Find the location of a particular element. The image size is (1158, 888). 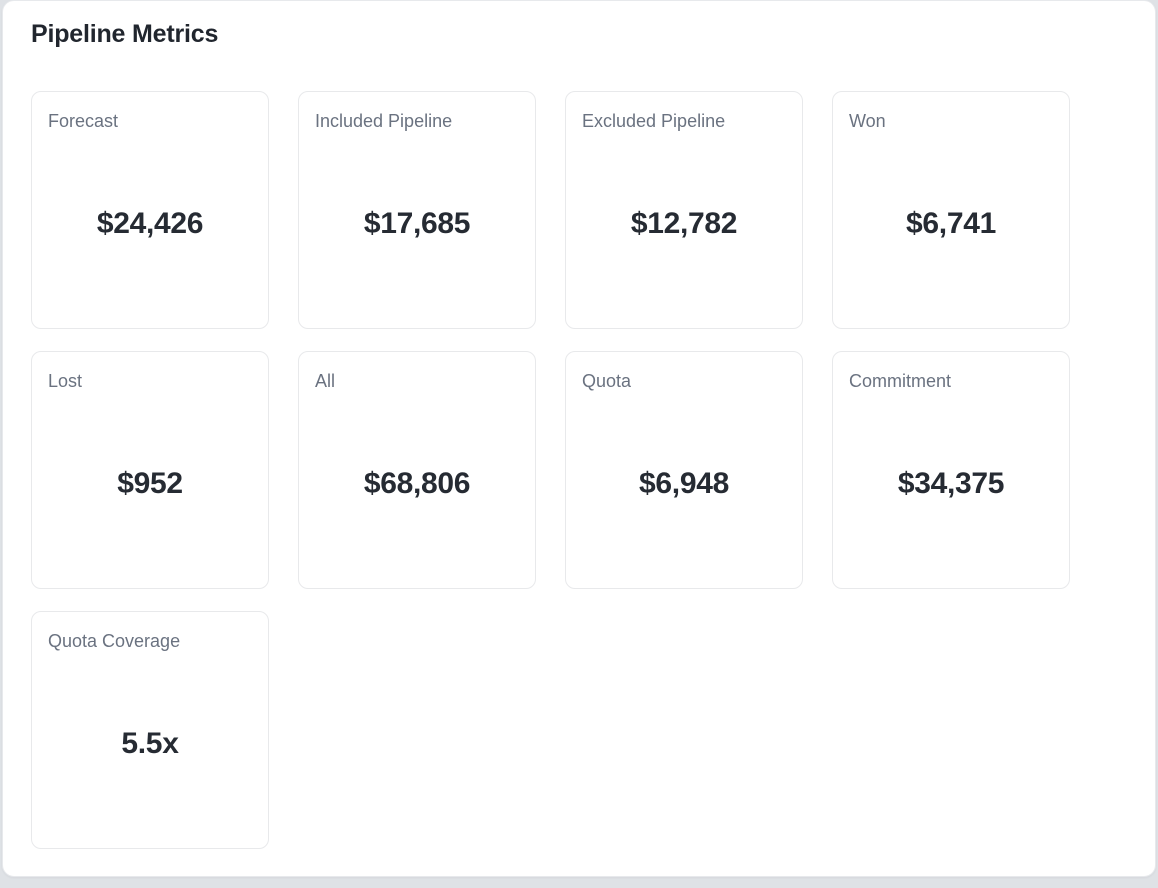

metric-label: All is located at coordinates (325, 381).